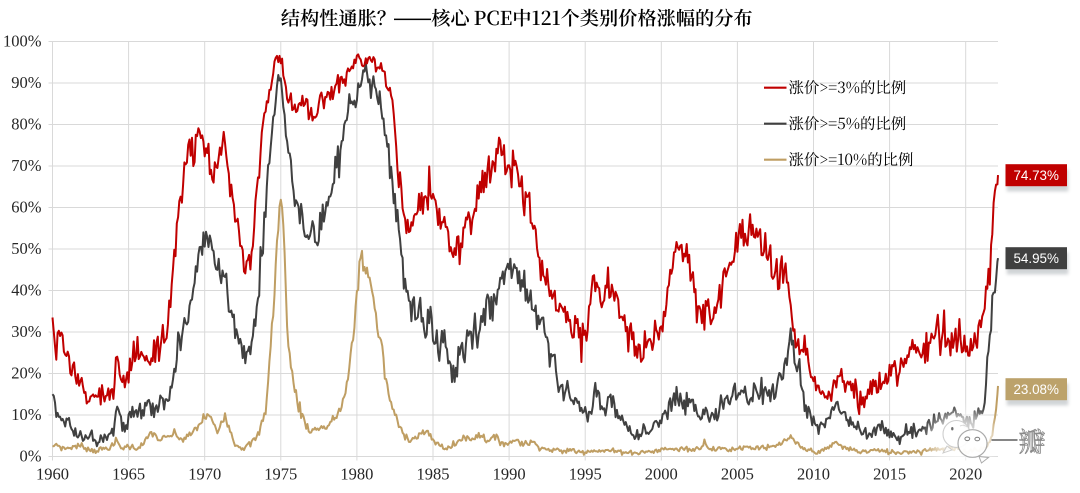 The height and width of the screenshot is (493, 1080). What do you see at coordinates (26, 207) in the screenshot?
I see `svg-text: 60%` at bounding box center [26, 207].